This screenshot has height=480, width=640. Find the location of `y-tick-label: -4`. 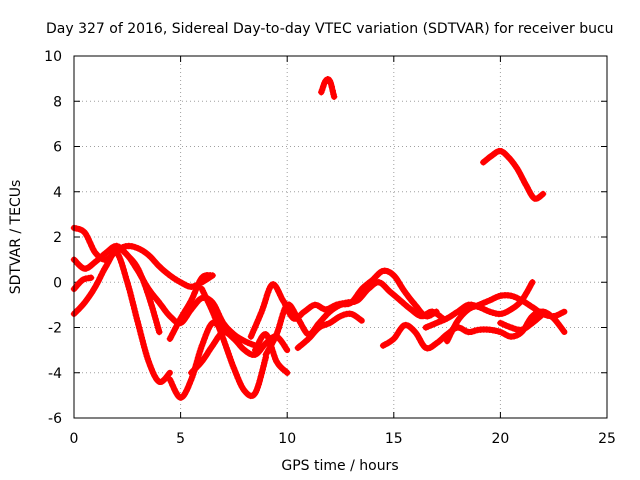

y-tick-label: -4 is located at coordinates (55, 374).